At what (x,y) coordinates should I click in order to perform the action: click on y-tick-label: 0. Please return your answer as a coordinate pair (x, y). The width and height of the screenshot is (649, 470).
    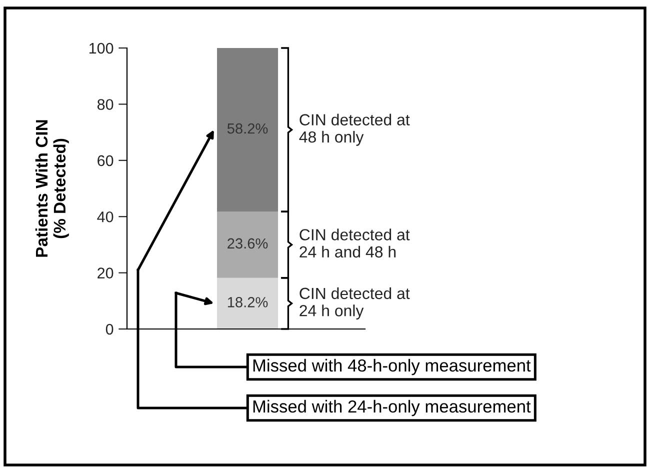
    Looking at the image, I should click on (110, 329).